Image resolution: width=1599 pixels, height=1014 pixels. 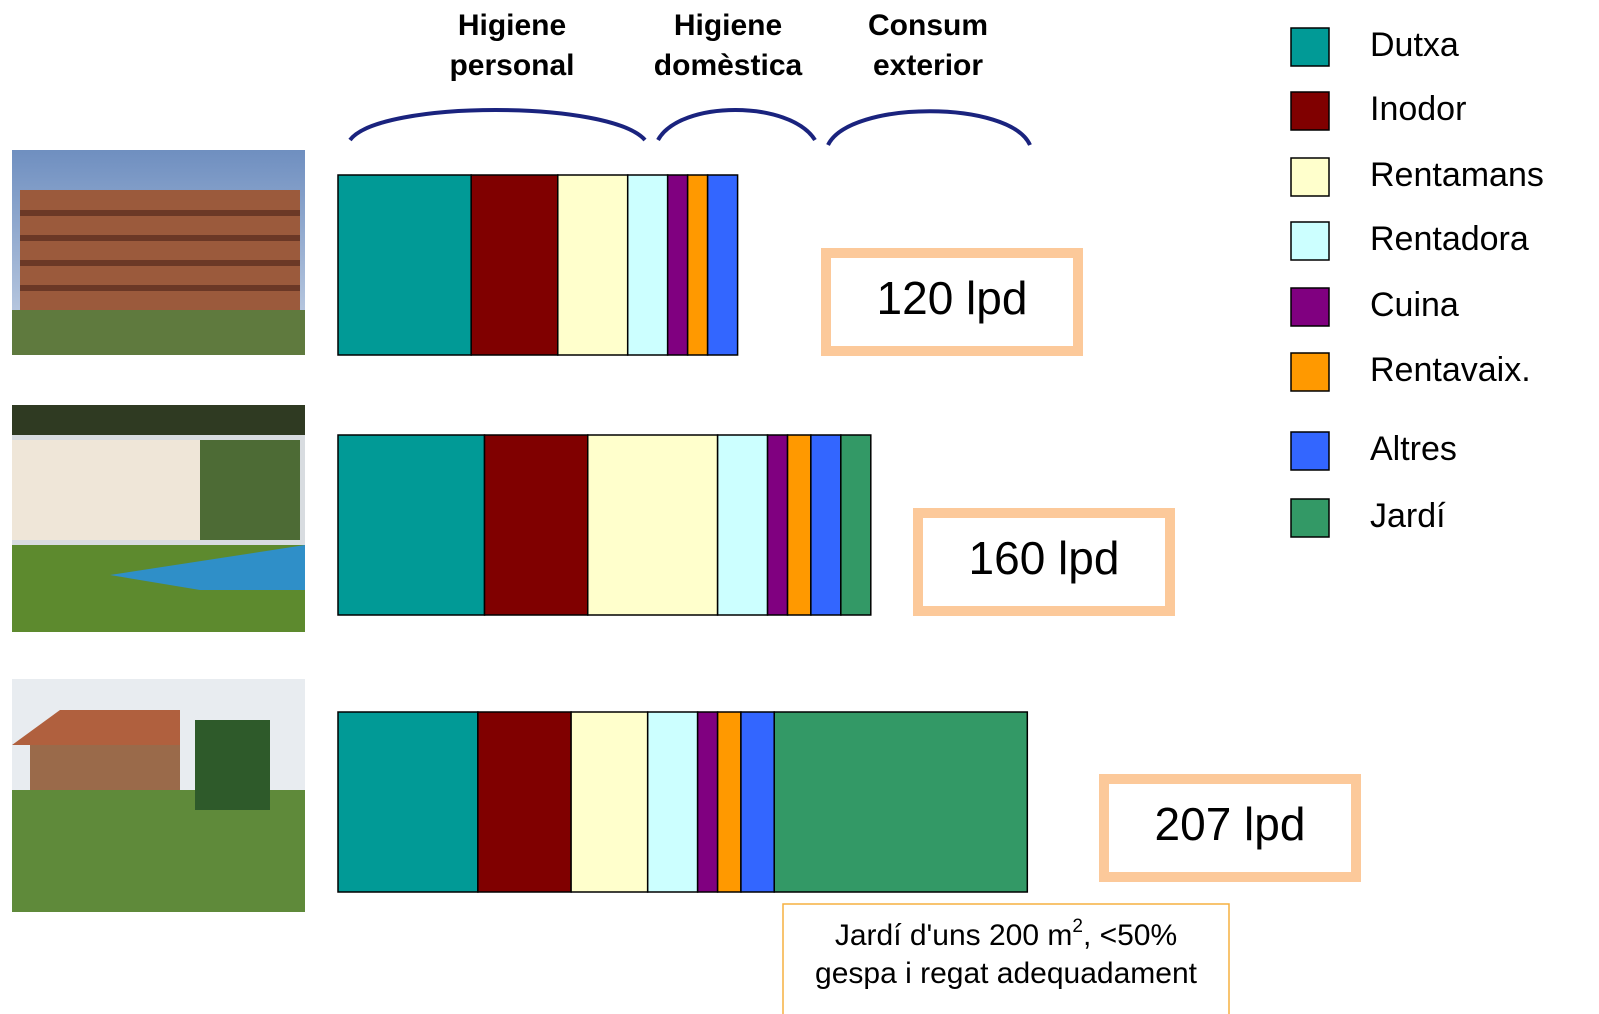 I want to click on total-label: 160 lpd, so click(x=1044, y=558).